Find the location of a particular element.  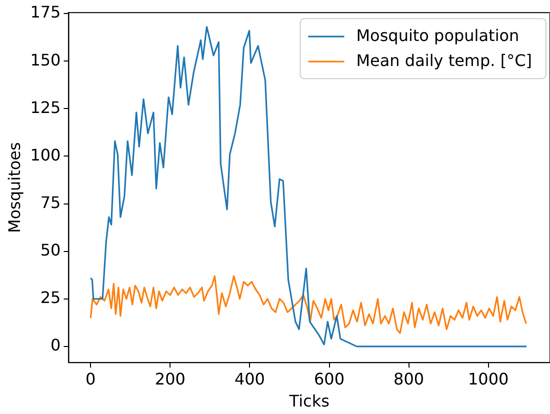

x-tick-label: 200 is located at coordinates (170, 378).